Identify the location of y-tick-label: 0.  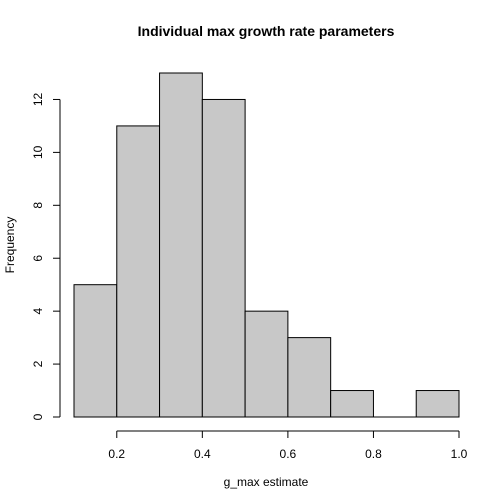
(38, 416).